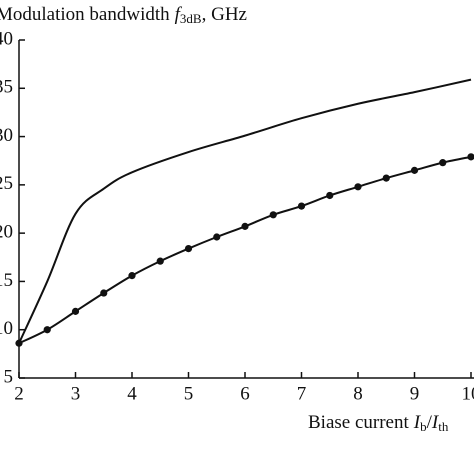  I want to click on x-tick-label: 7, so click(302, 393).